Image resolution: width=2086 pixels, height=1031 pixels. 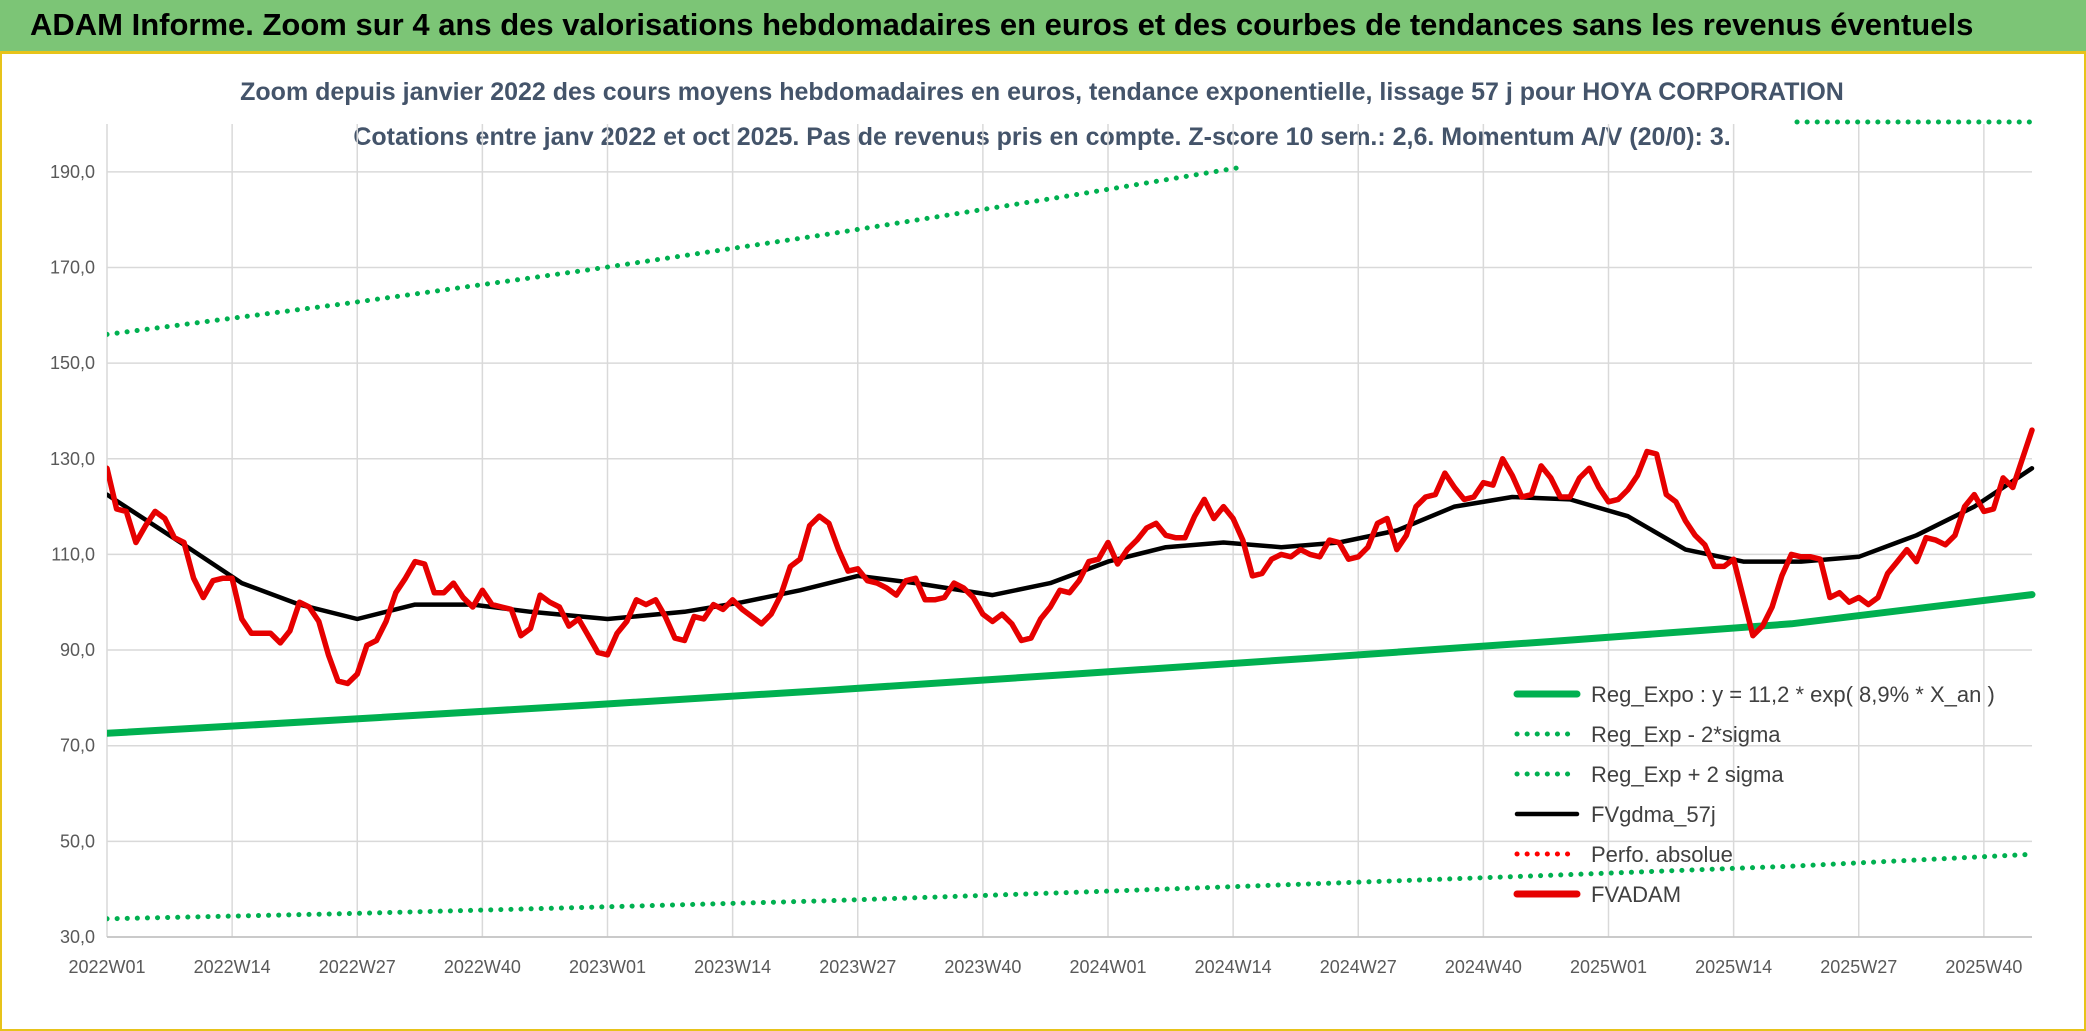 What do you see at coordinates (72, 172) in the screenshot?
I see `y-tick-label: 190,0` at bounding box center [72, 172].